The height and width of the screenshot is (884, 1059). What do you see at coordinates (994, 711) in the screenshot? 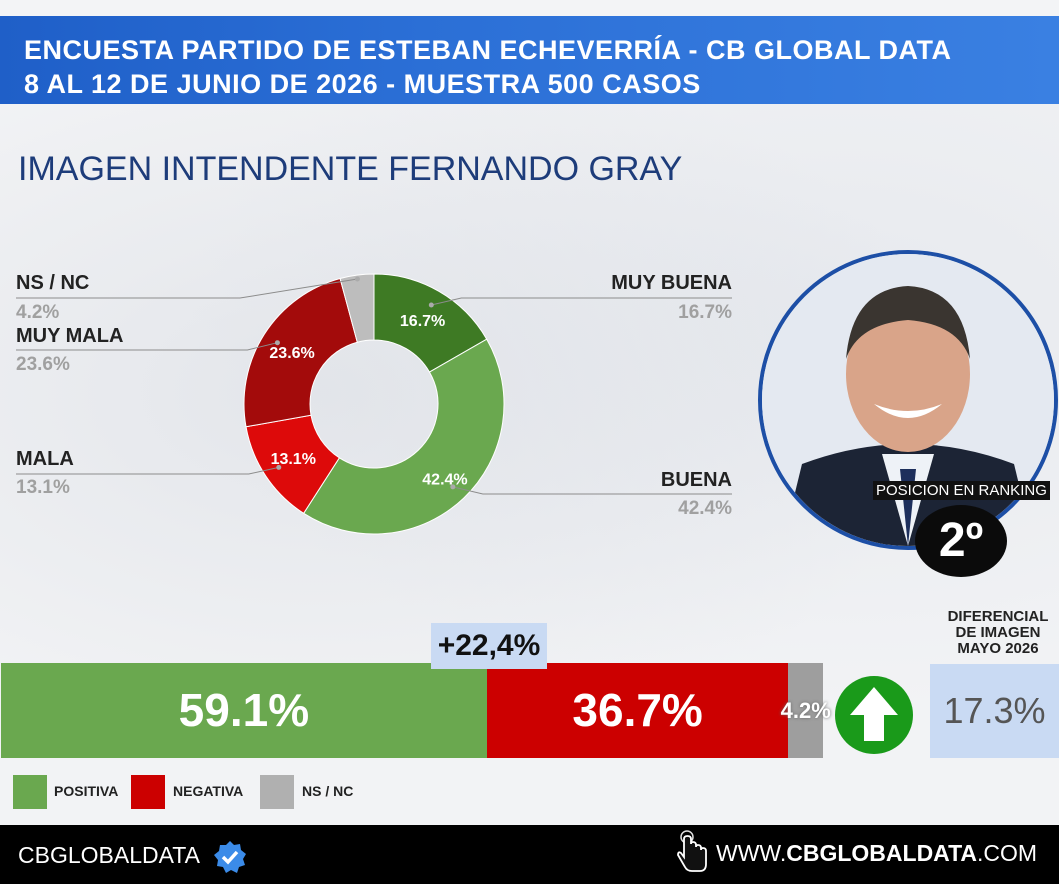
I see `diferencial-value: 17.3%` at bounding box center [994, 711].